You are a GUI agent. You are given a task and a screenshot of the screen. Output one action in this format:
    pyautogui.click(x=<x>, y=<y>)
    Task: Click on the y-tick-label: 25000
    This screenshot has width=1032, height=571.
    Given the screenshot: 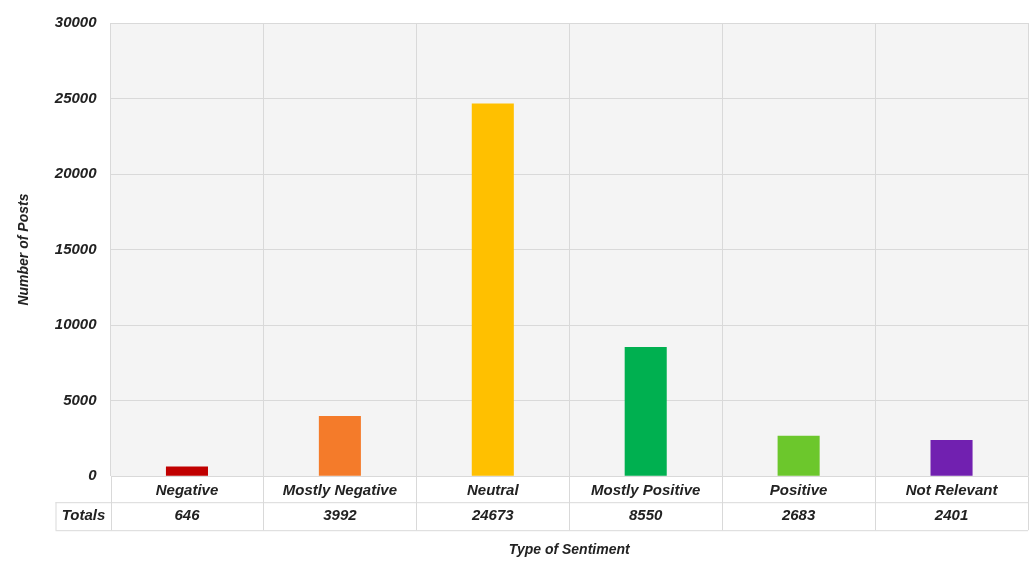 What is the action you would take?
    pyautogui.click(x=75, y=97)
    